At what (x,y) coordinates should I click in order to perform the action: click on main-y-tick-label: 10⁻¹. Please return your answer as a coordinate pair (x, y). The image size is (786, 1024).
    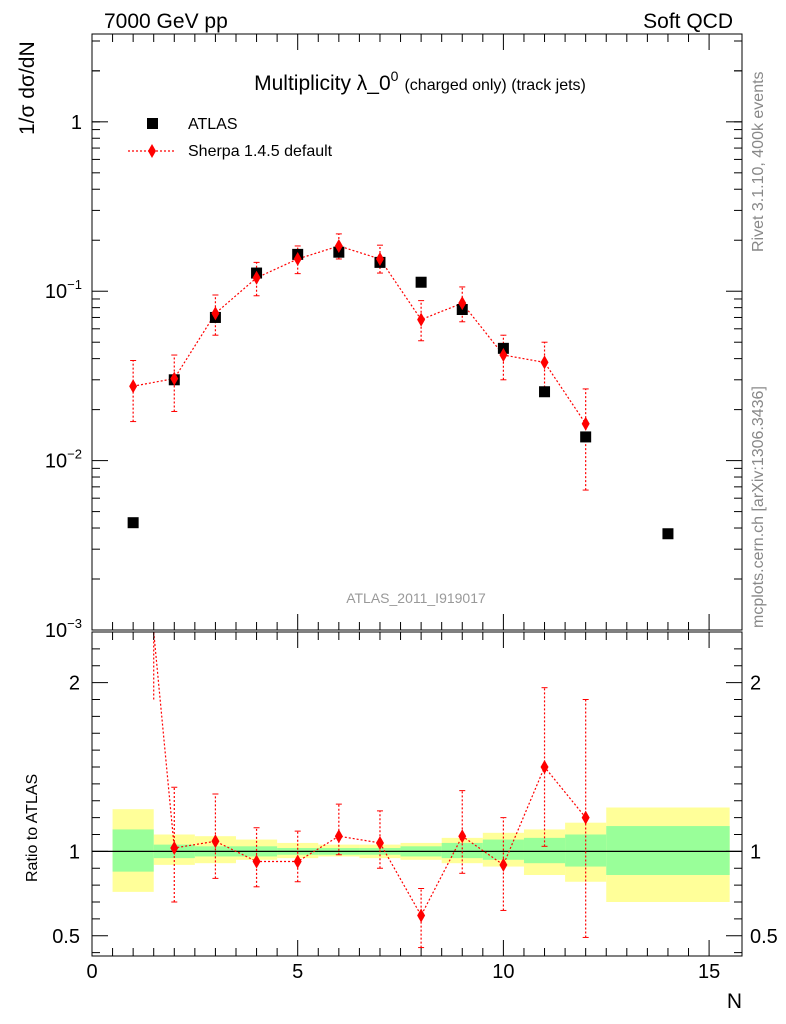
    Looking at the image, I should click on (63, 290).